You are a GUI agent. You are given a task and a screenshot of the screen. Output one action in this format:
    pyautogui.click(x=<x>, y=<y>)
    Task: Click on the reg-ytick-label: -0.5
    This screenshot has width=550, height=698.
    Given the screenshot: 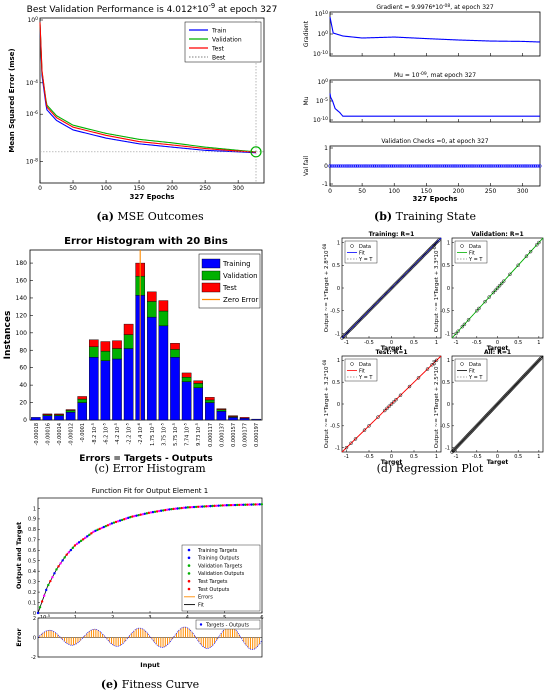 What is the action you would take?
    pyautogui.click(x=335, y=427)
    